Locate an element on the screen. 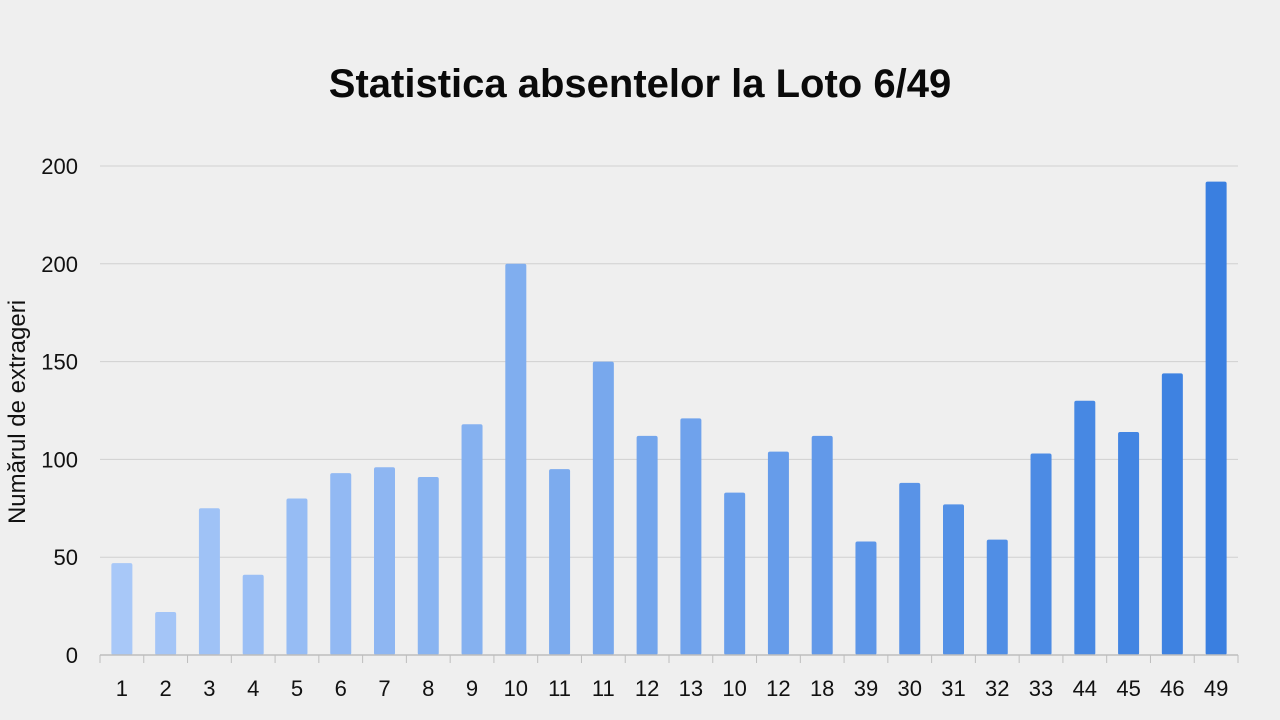  x-tick-label: 46 is located at coordinates (1172, 688).